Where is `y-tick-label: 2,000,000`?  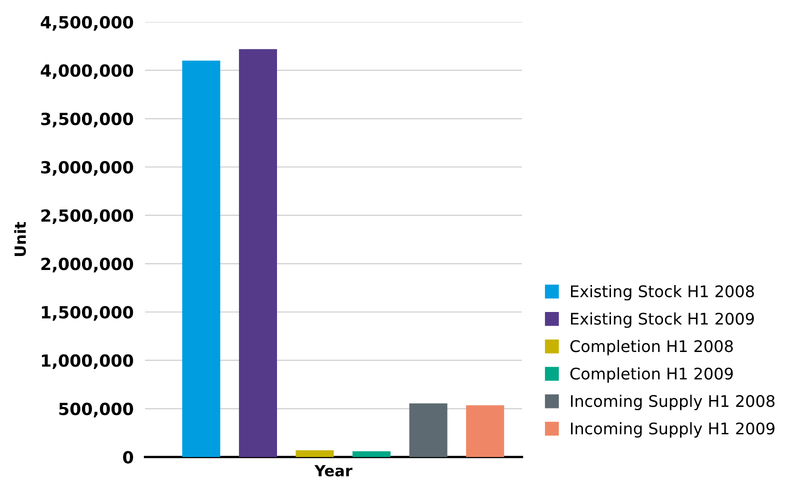 y-tick-label: 2,000,000 is located at coordinates (87, 265).